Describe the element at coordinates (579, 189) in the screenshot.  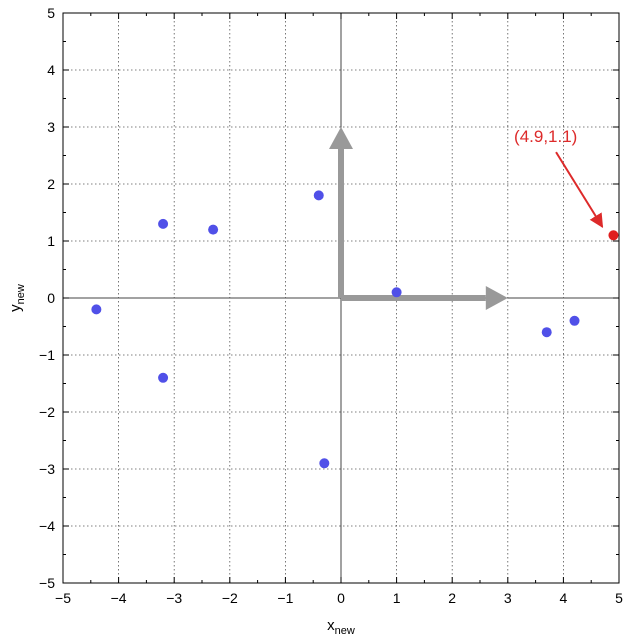
I see `annotation-arrow` at that location.